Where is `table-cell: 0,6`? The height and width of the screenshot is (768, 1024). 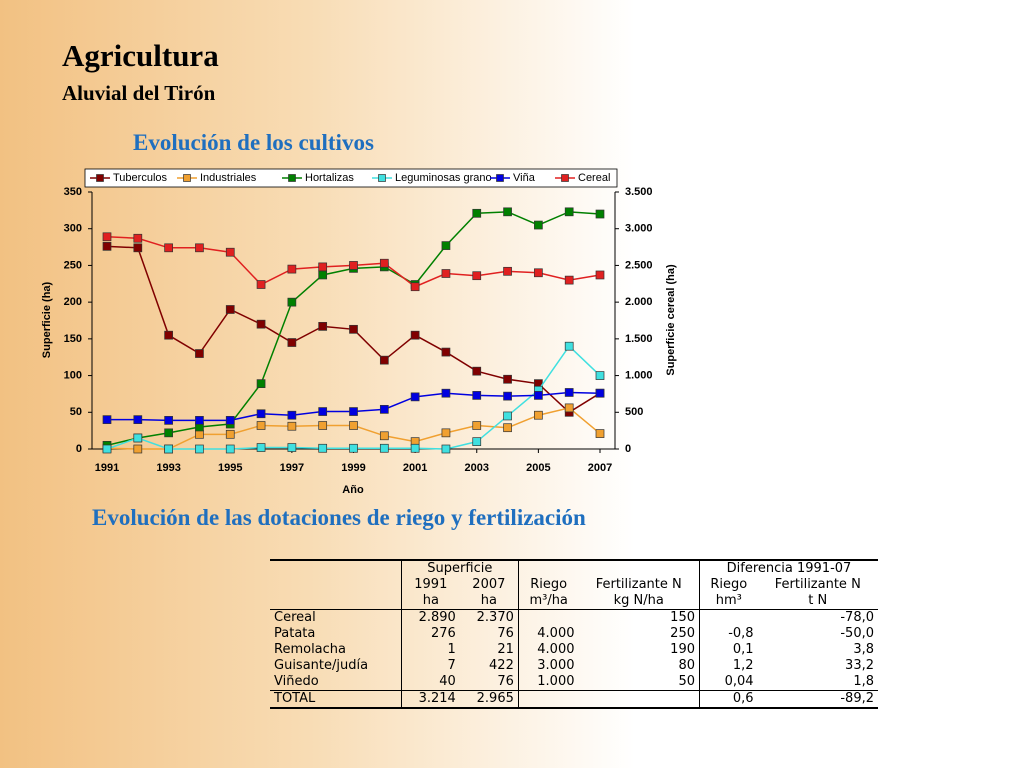 table-cell: 0,6 is located at coordinates (728, 699).